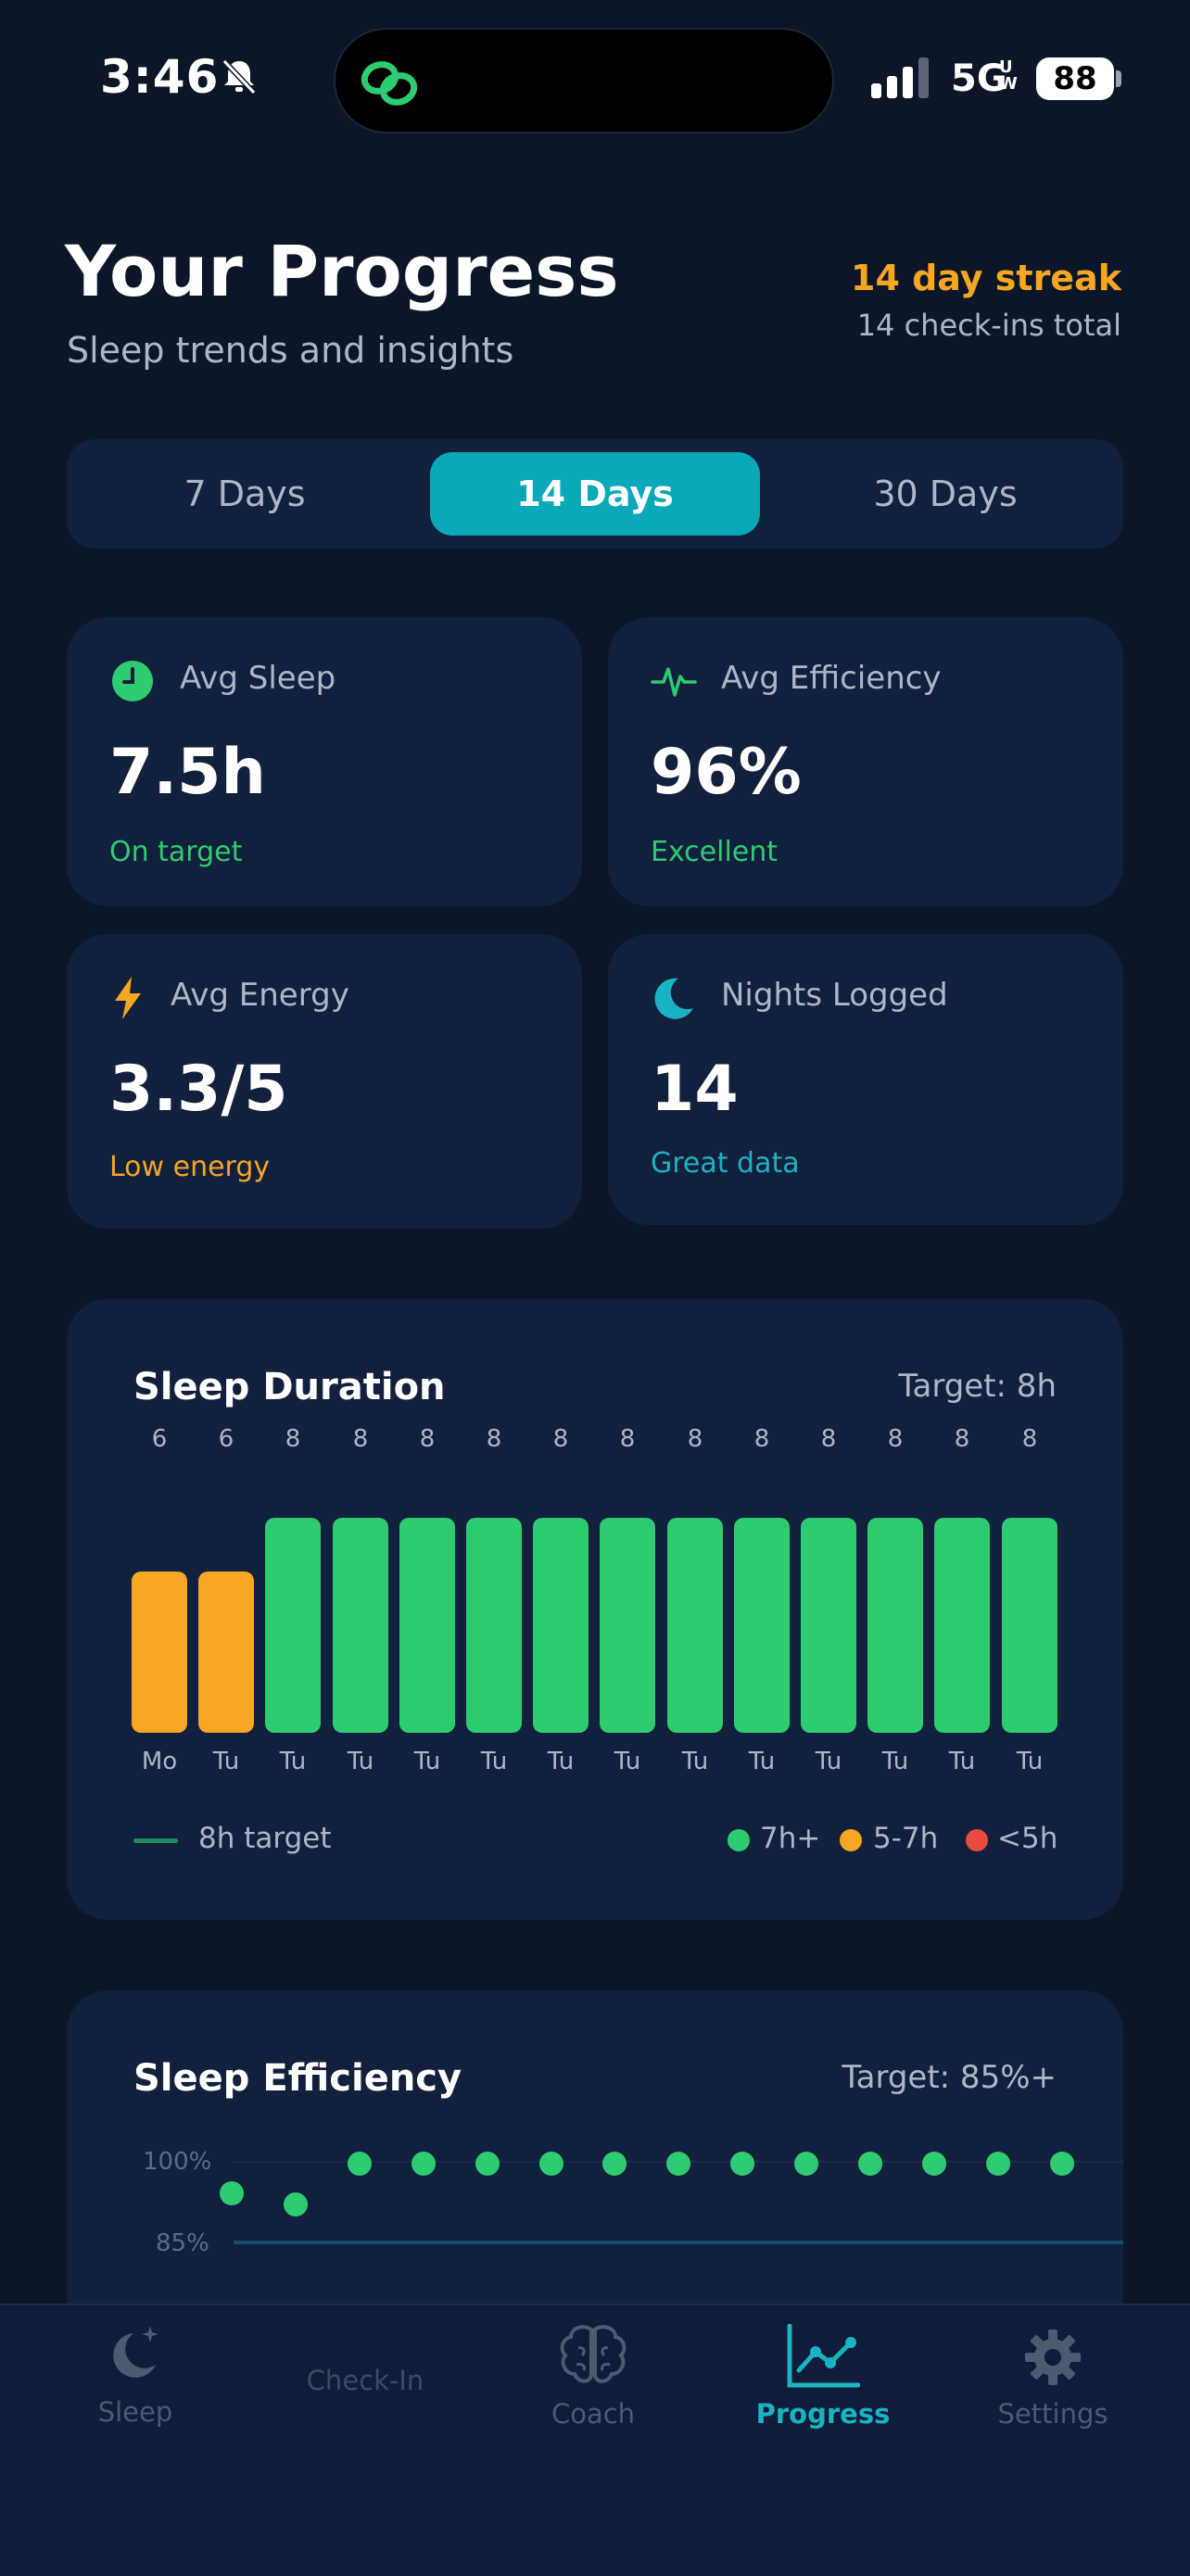 Image resolution: width=1190 pixels, height=2576 pixels. I want to click on clock-icon, so click(132, 681).